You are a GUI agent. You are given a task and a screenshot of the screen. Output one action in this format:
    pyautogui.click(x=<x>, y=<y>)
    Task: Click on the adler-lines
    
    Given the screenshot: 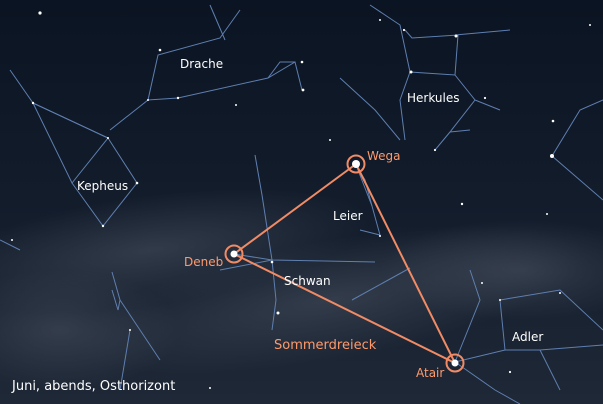 What is the action you would take?
    pyautogui.click(x=528, y=353)
    